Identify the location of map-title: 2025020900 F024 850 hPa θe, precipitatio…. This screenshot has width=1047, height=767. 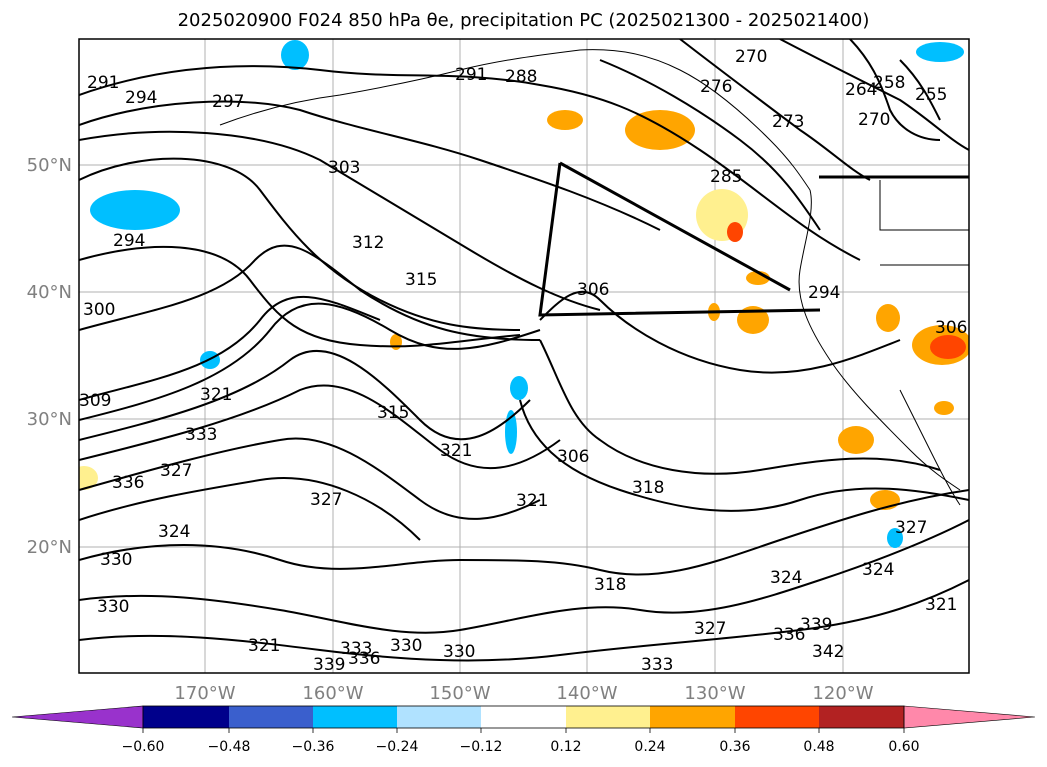
(523, 20).